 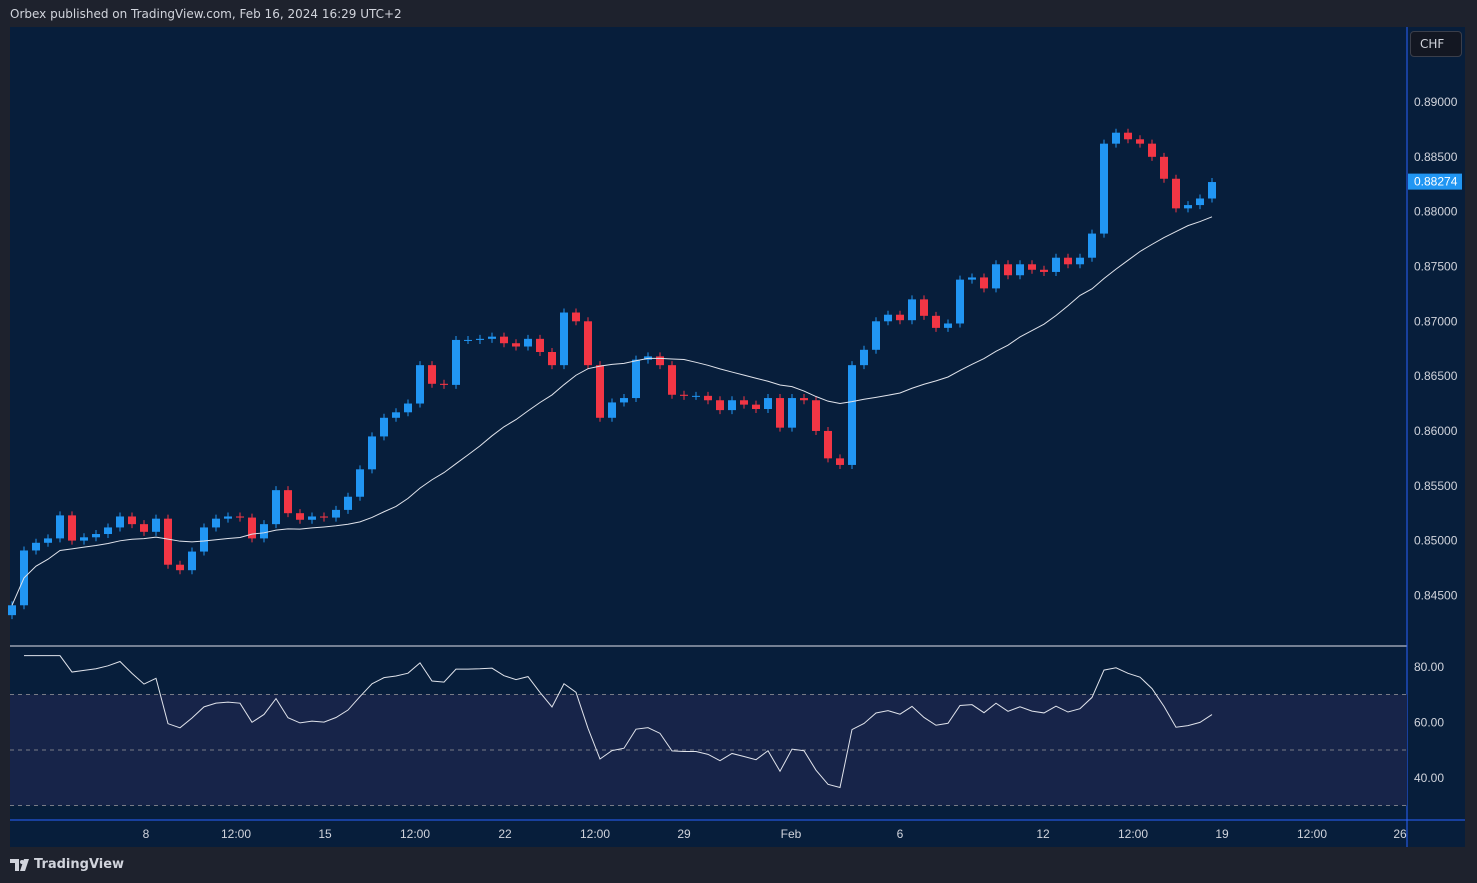 I want to click on price-tick-label: 0.85000, so click(x=1436, y=541).